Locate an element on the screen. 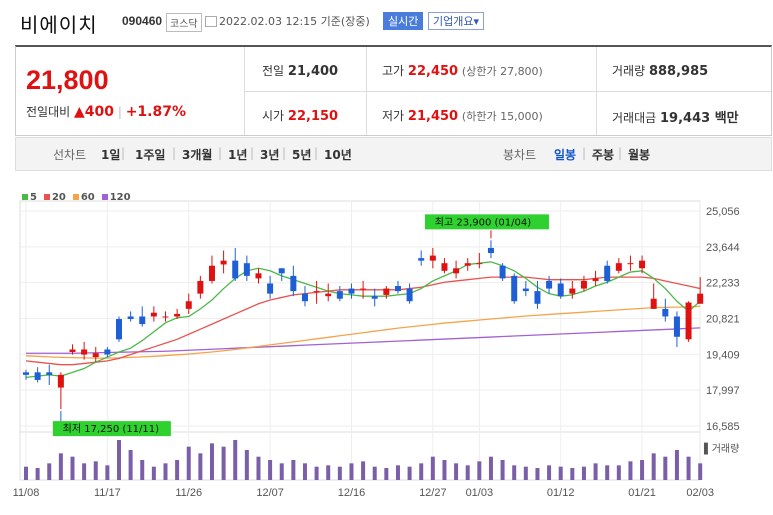 The height and width of the screenshot is (515, 773). y-tick-label: 19,409 is located at coordinates (723, 355).